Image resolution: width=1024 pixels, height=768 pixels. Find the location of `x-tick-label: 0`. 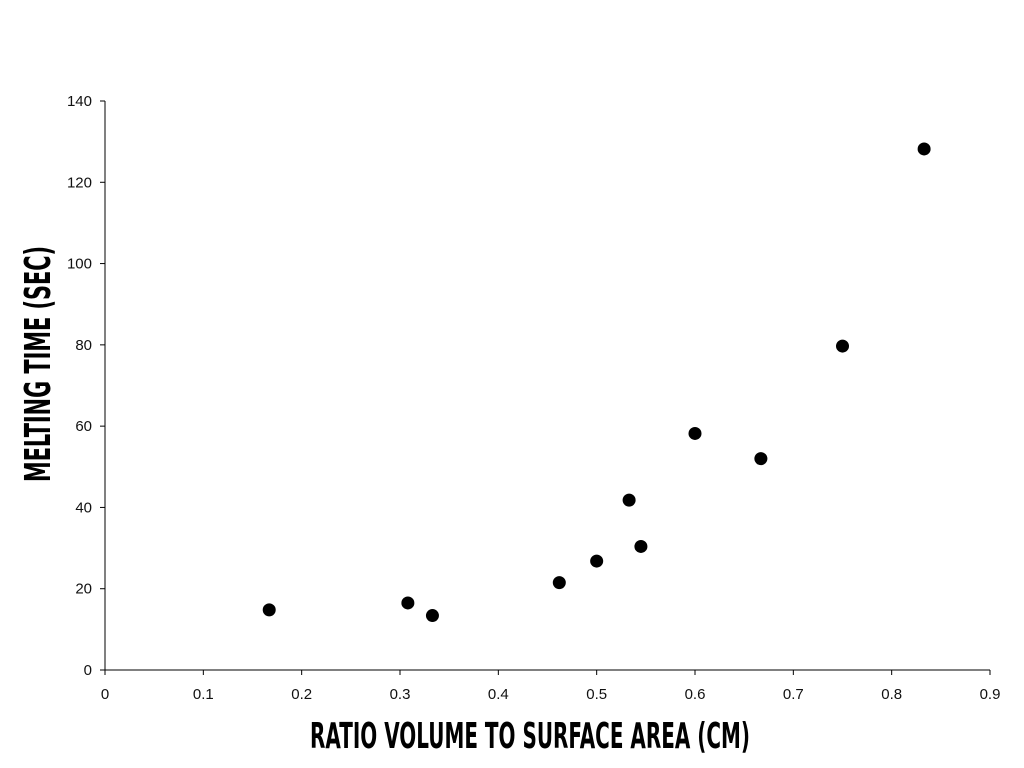

x-tick-label: 0 is located at coordinates (105, 694).